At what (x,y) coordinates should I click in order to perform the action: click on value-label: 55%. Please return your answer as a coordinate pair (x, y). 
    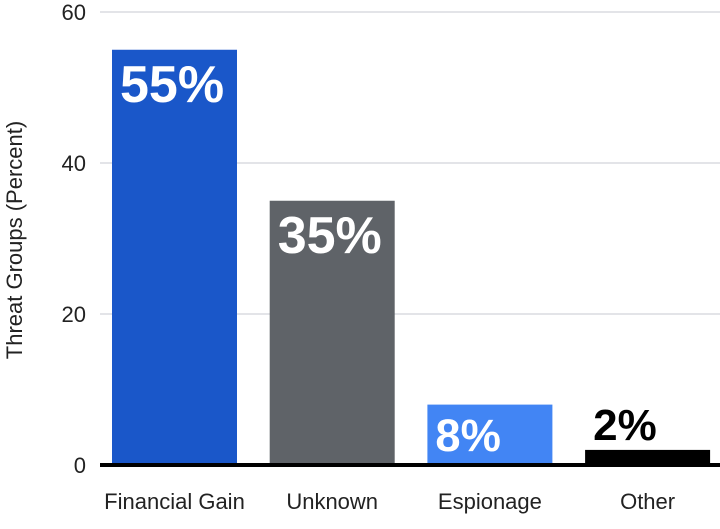
    Looking at the image, I should click on (172, 85).